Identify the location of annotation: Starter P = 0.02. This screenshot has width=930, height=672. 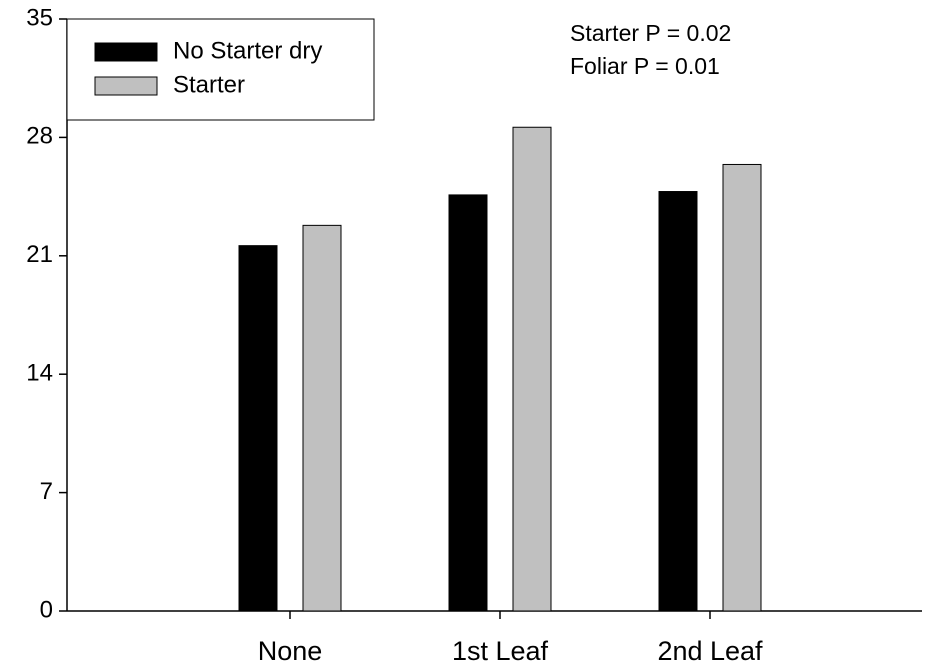
(650, 33).